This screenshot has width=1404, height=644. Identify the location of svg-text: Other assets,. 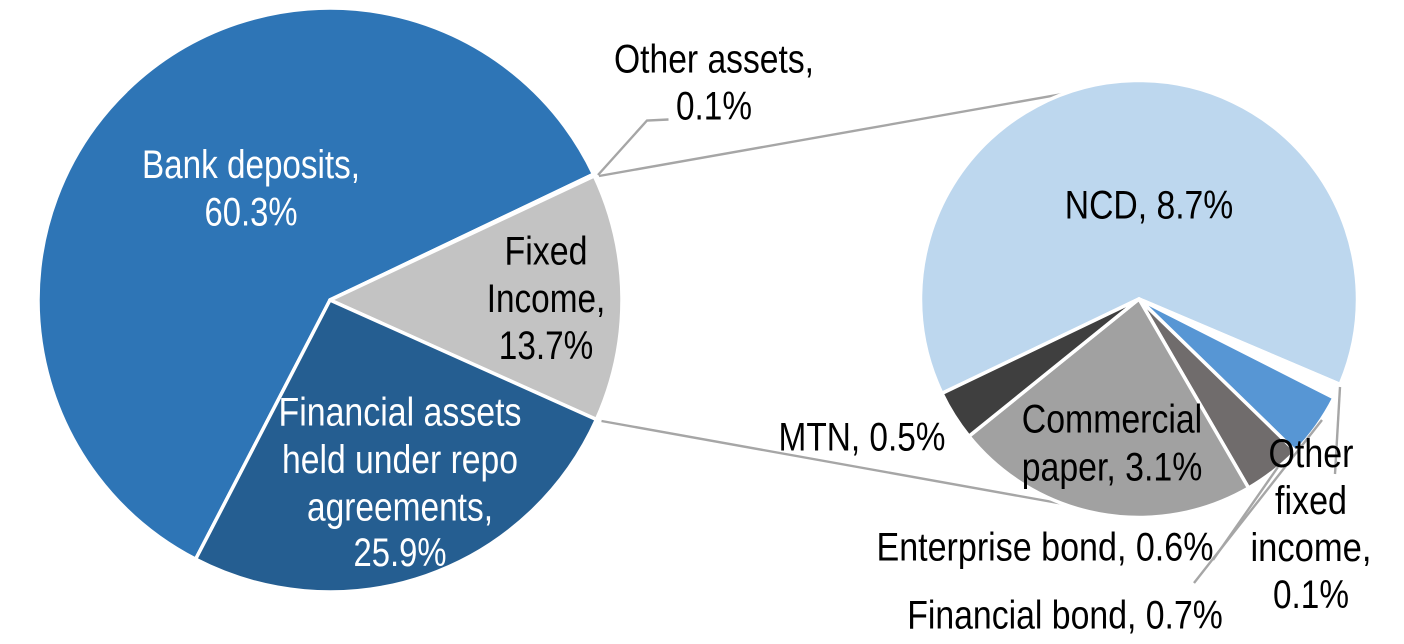
(714, 60).